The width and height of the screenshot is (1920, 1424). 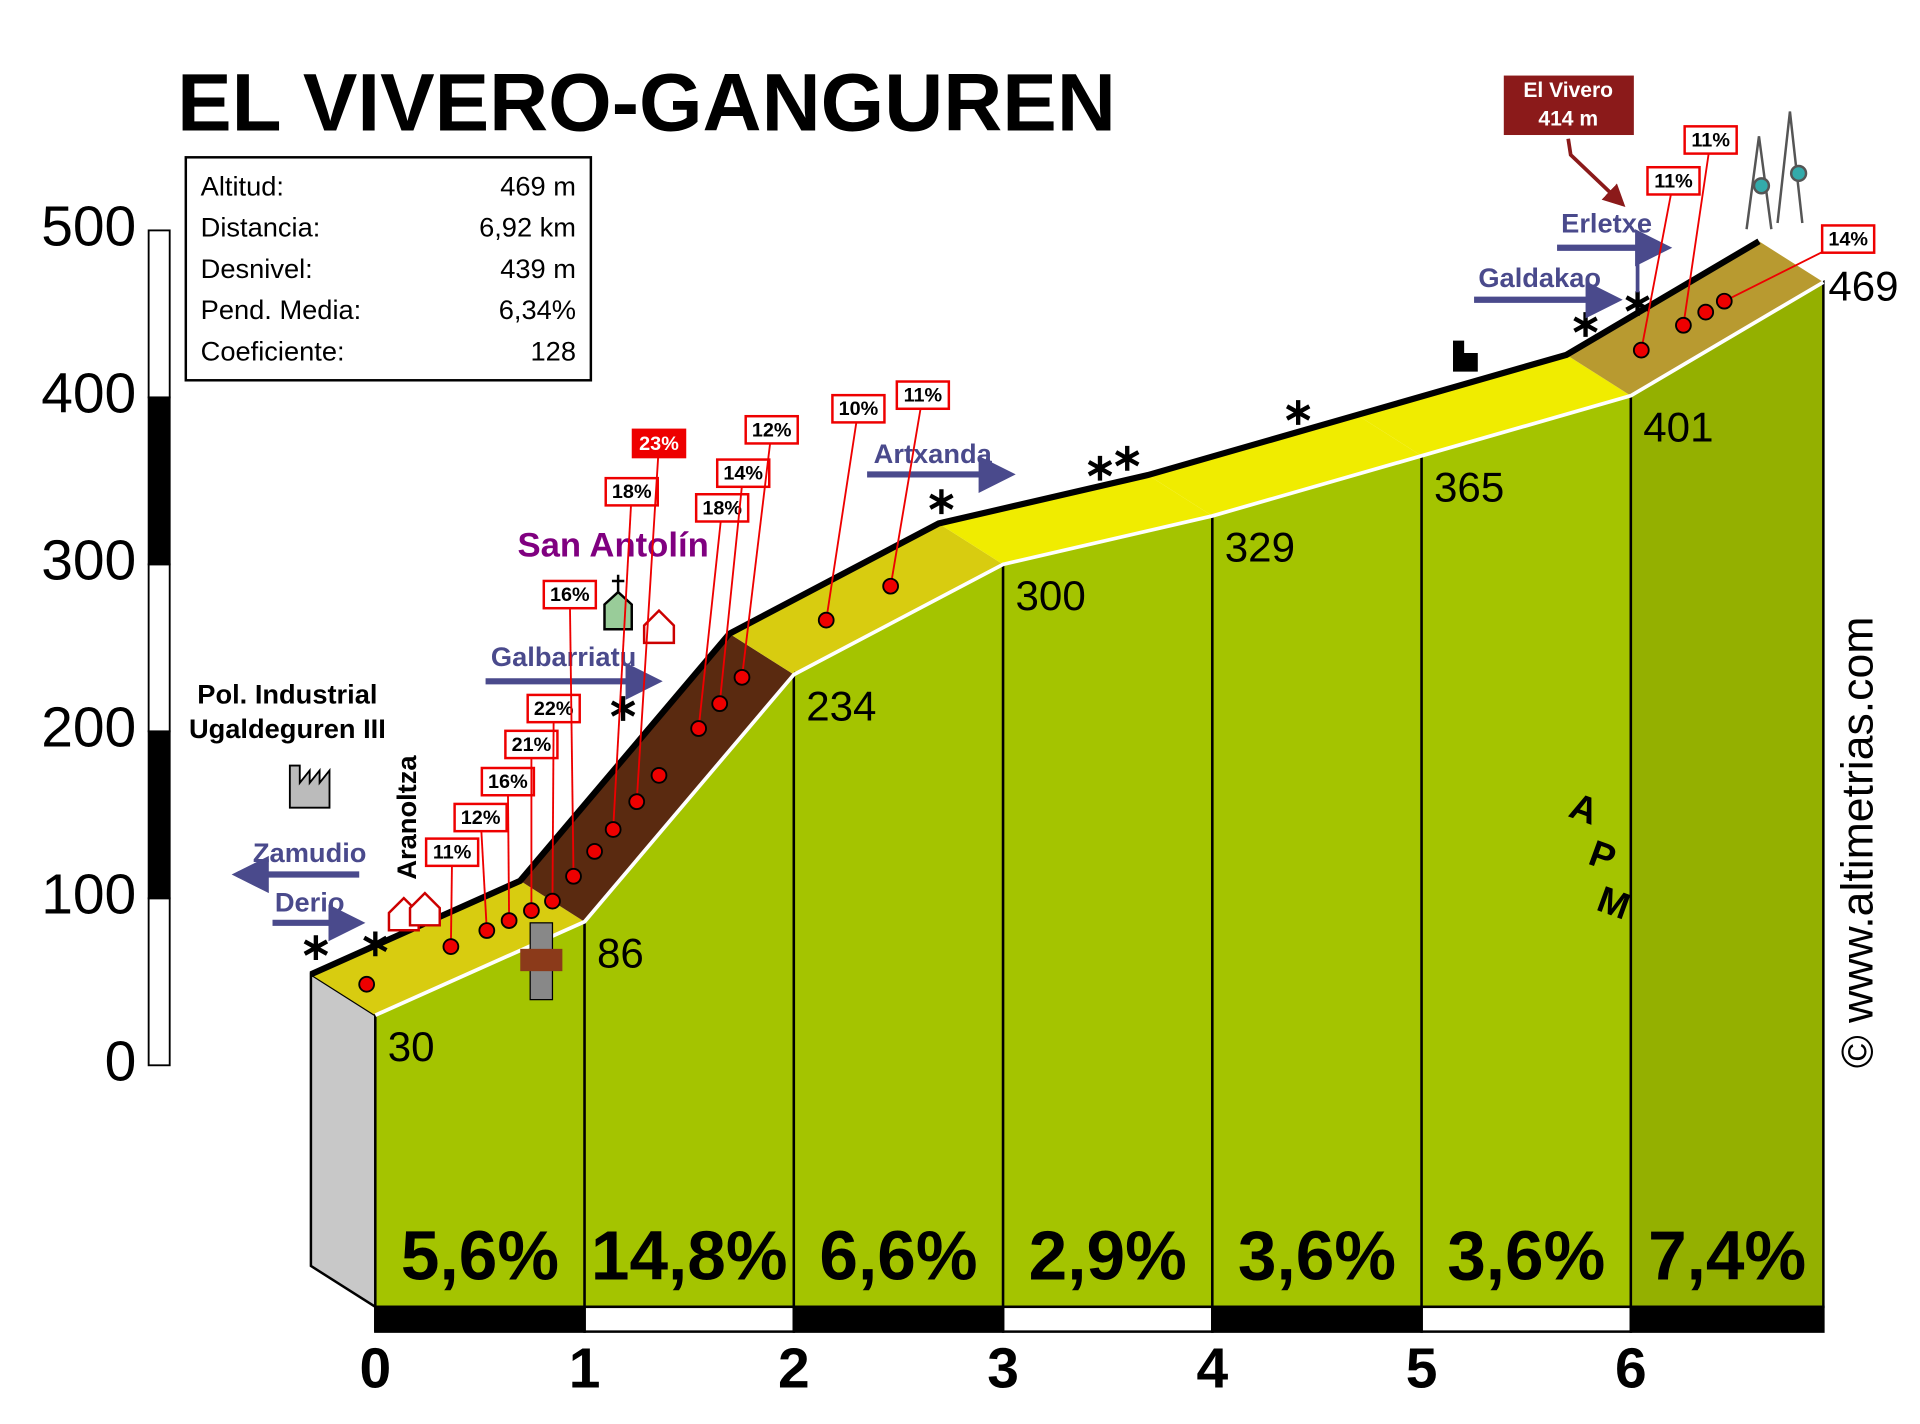 I want to click on stat-value: 439 m, so click(x=538, y=268).